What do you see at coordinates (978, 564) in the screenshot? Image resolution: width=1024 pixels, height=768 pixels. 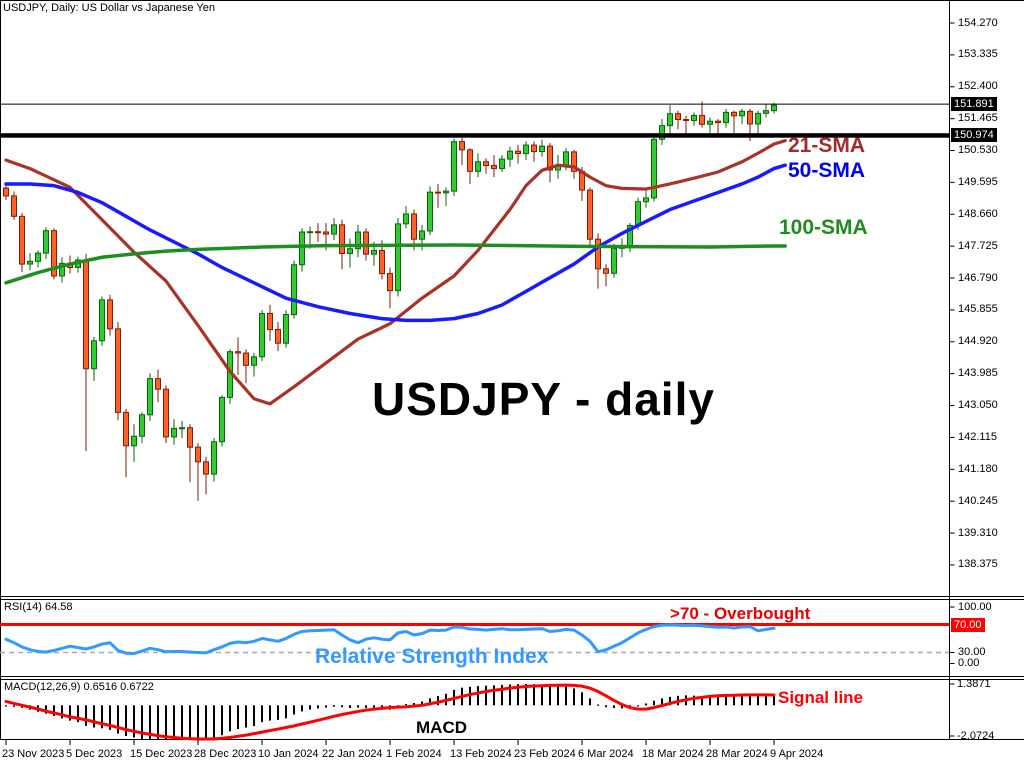 I see `price-tick-label: 138.375` at bounding box center [978, 564].